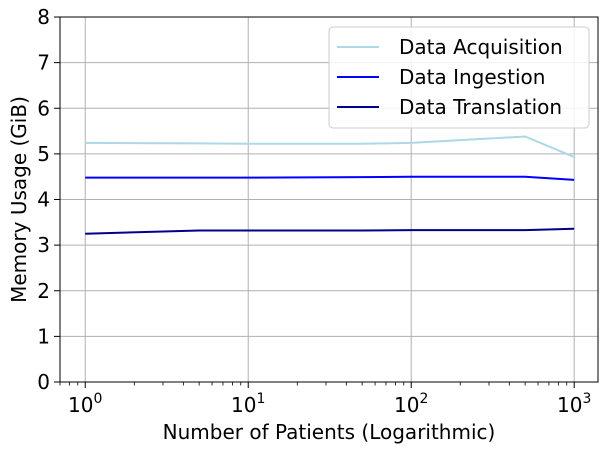  Describe the element at coordinates (43, 382) in the screenshot. I see `y-tick-label: 0` at that location.